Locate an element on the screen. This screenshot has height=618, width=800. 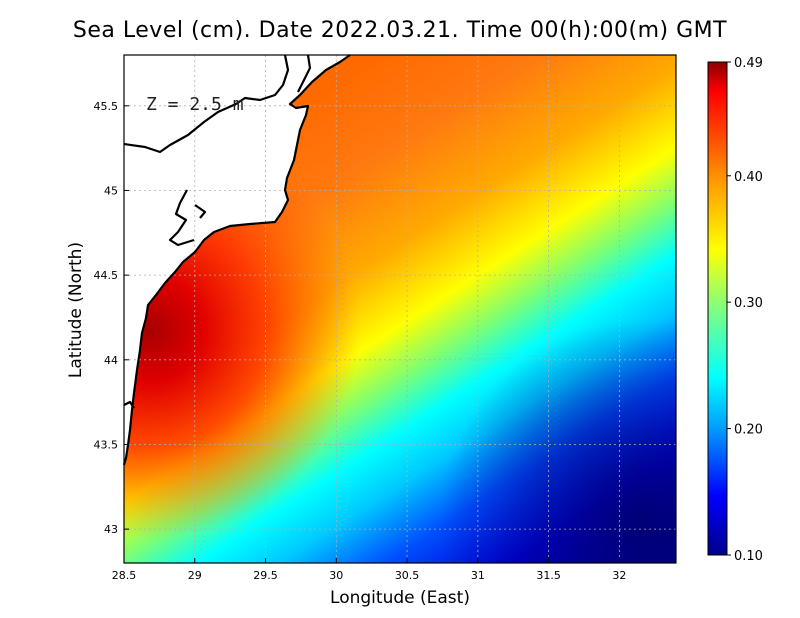
y-axis-ticks: 43 43.5 44 44.5 45 45.5 is located at coordinates (111, 318).